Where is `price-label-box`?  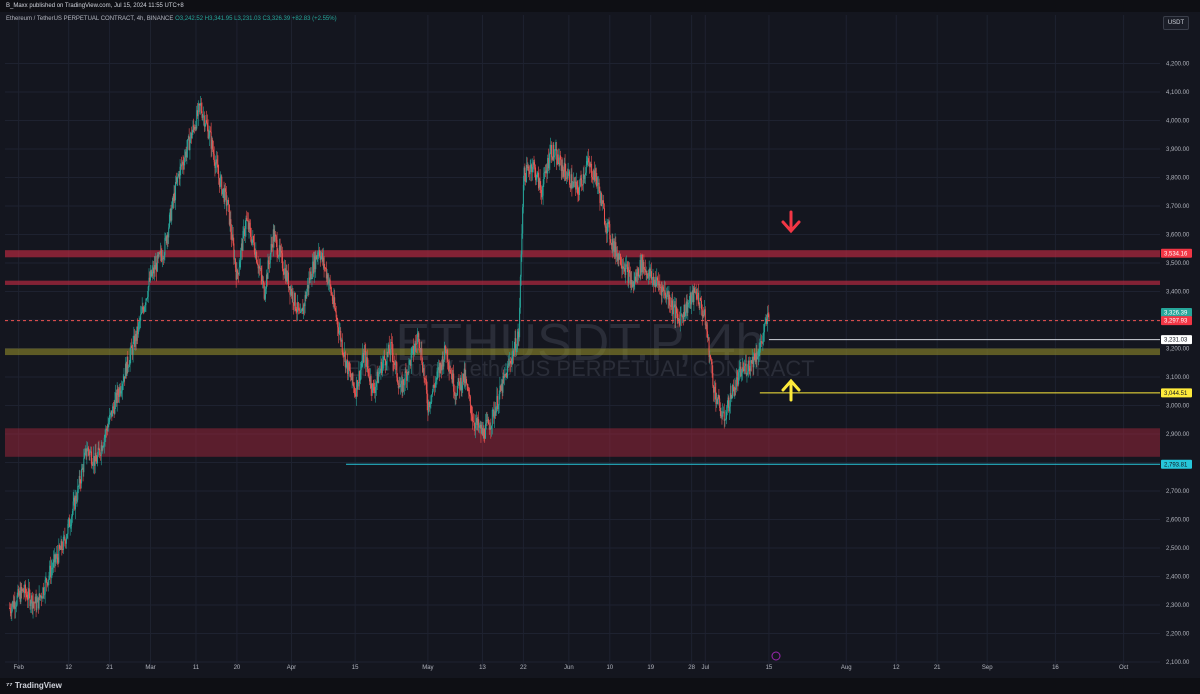 price-label-box is located at coordinates (1176, 464).